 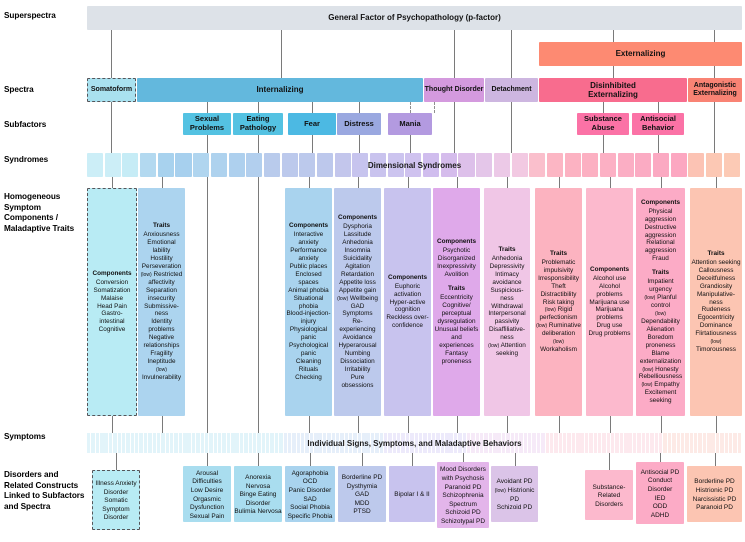 I want to click on component-item: (low) Wellbeing, so click(x=357, y=298).